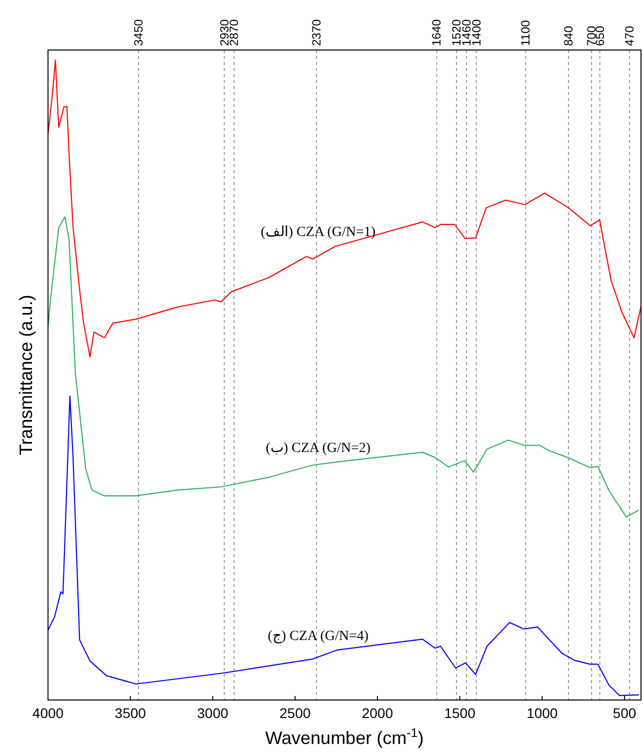 This screenshot has height=753, width=643. What do you see at coordinates (629, 36) in the screenshot?
I see `ref-line-label: 470` at bounding box center [629, 36].